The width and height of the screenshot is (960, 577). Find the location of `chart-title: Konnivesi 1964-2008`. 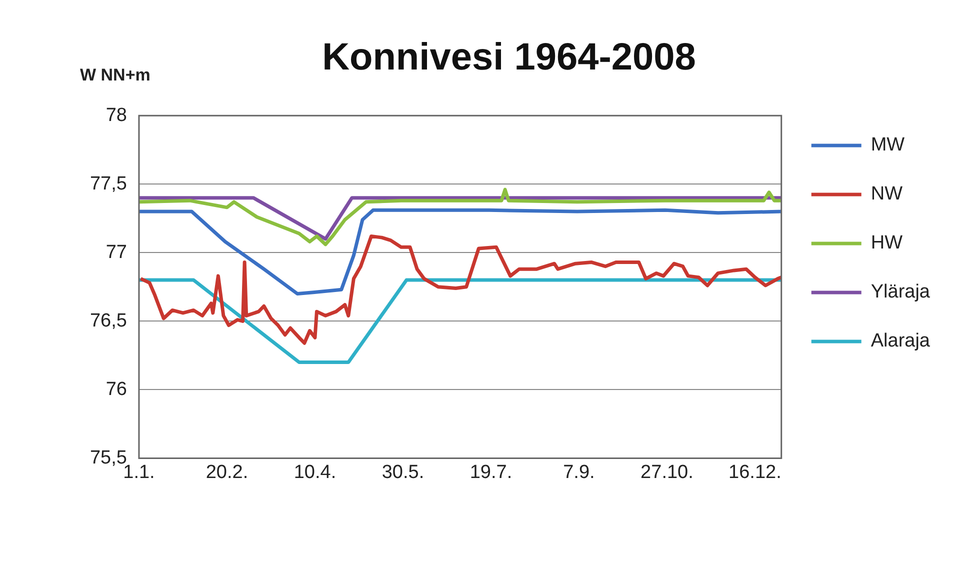

chart-title: Konnivesi 1964-2008 is located at coordinates (509, 57).